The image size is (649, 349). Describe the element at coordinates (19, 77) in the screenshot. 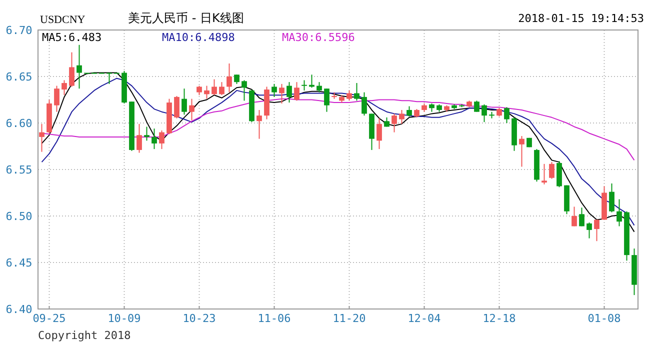

I see `y-tick-label: 6.65` at that location.